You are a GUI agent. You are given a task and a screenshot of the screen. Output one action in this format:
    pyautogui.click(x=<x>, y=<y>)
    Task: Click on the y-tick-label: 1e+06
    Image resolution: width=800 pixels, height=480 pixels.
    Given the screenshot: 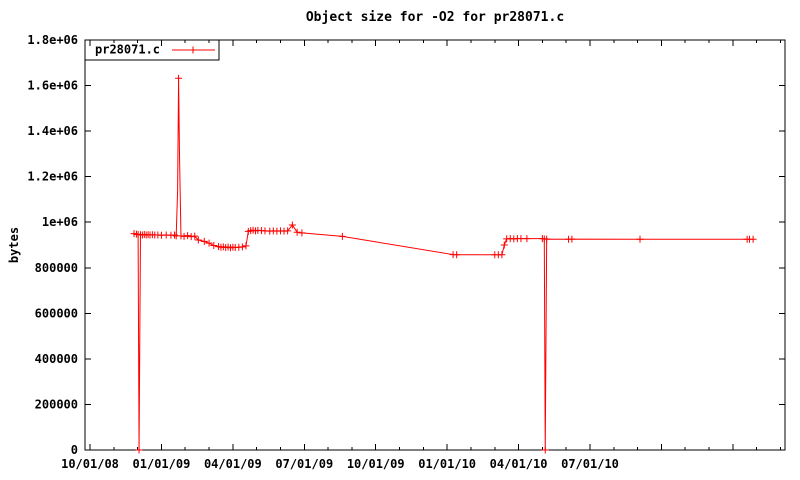 What is the action you would take?
    pyautogui.click(x=60, y=222)
    